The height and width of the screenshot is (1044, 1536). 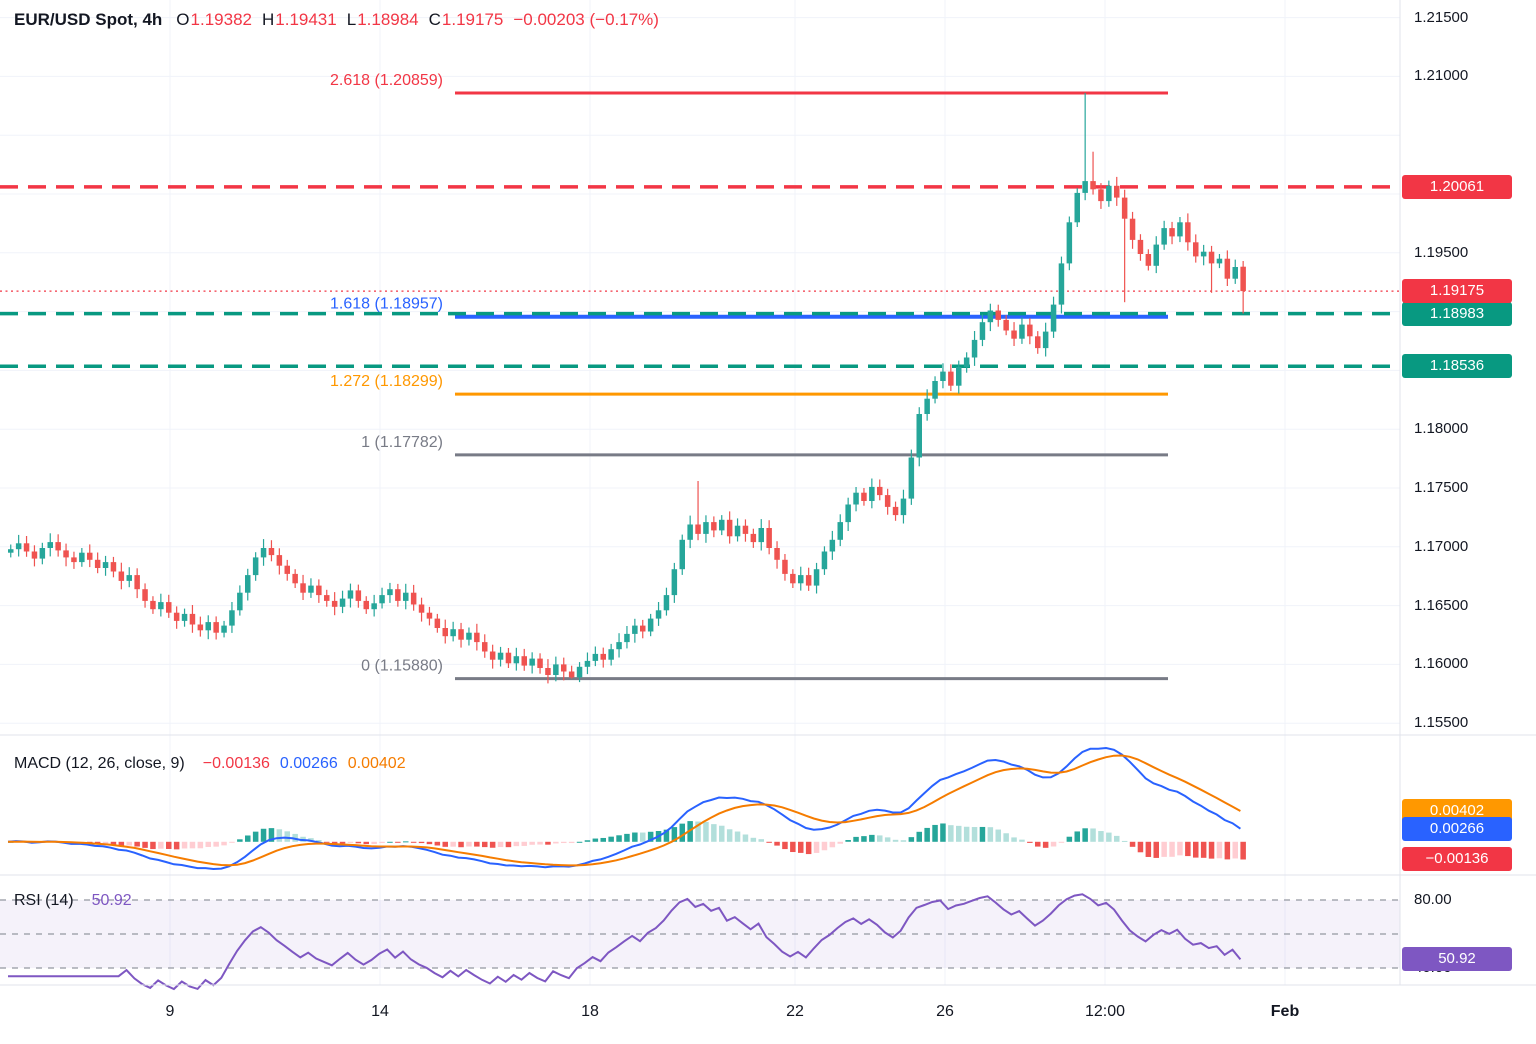 I want to click on macd-value-badge: −0.00136, so click(x=1457, y=859).